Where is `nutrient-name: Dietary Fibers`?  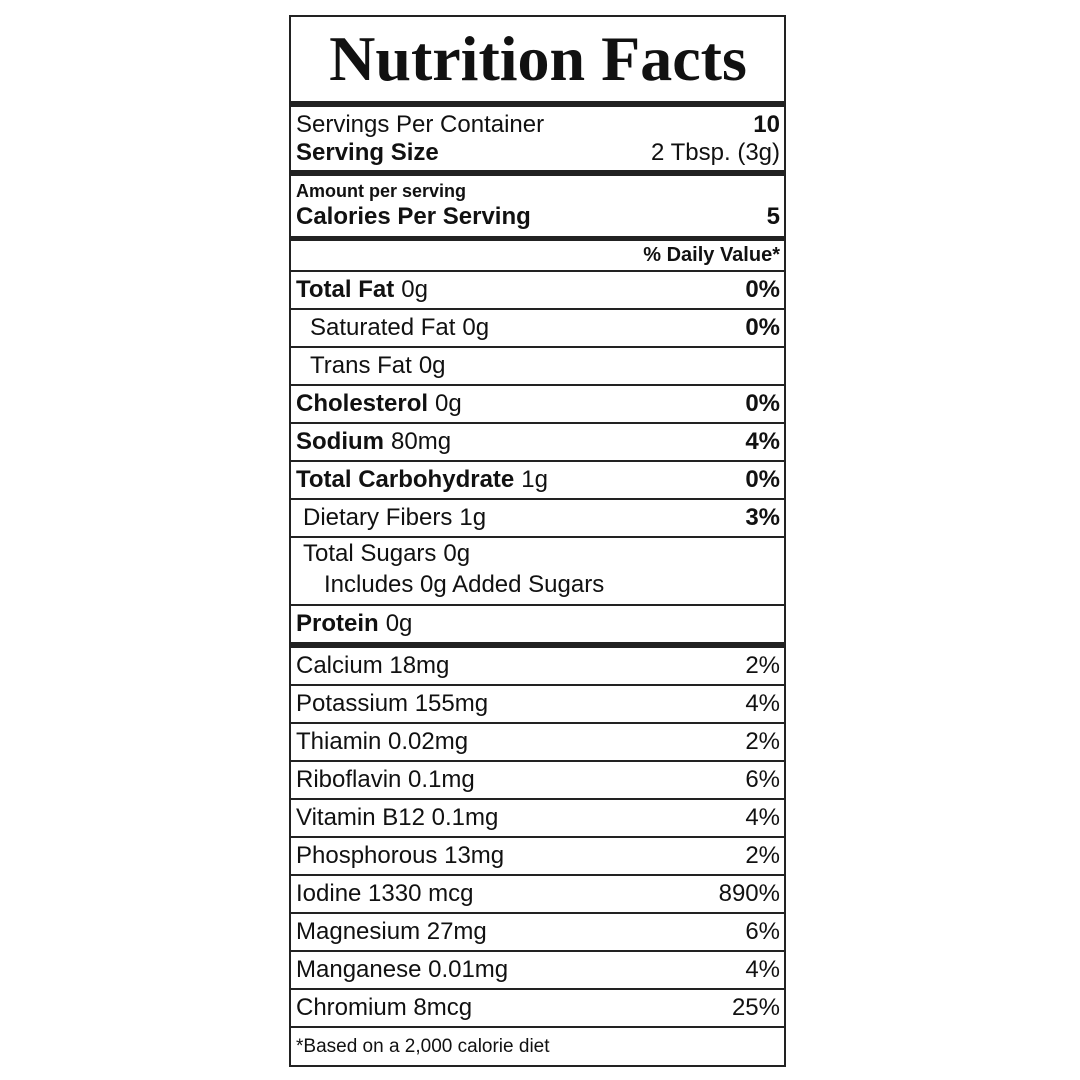 nutrient-name: Dietary Fibers is located at coordinates (378, 517).